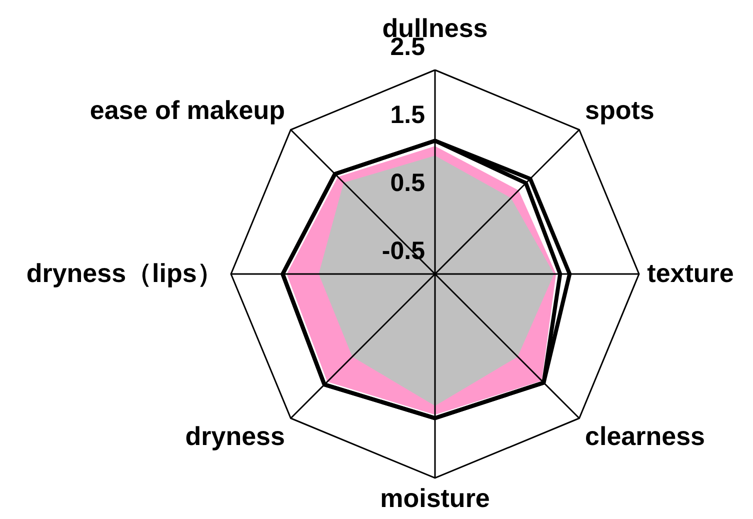 Image resolution: width=753 pixels, height=519 pixels. Describe the element at coordinates (408, 183) in the screenshot. I see `y-tick-label: 0.5` at that location.